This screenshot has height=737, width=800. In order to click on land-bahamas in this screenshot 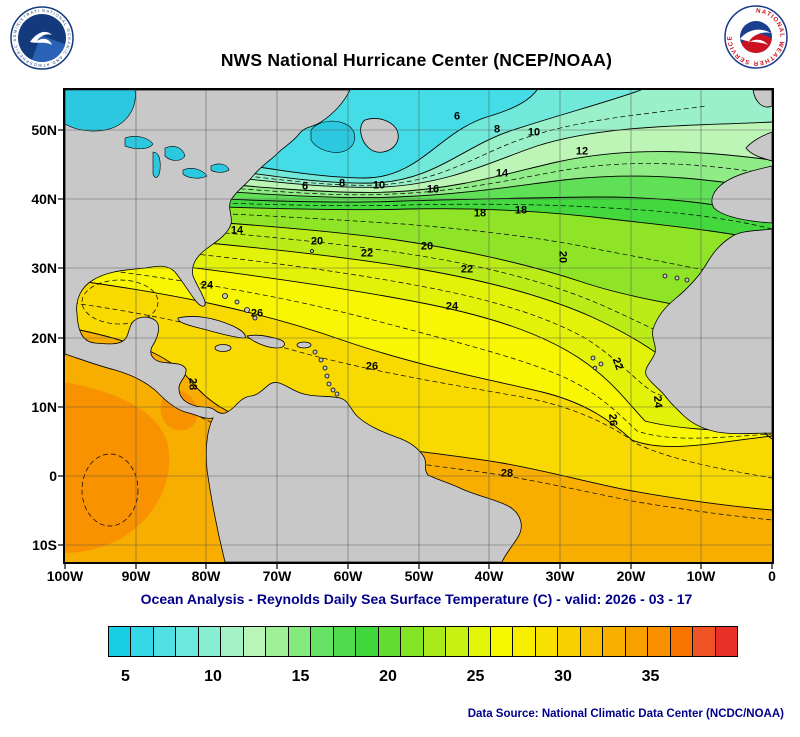, I will do `click(240, 307)`.